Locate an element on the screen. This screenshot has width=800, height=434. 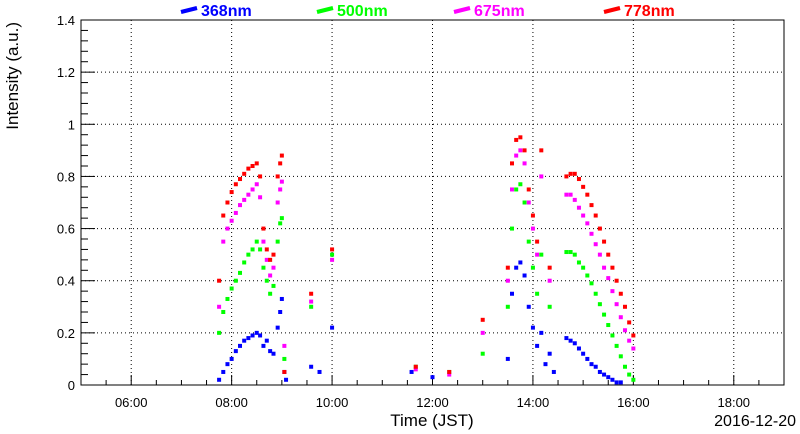
x-axis-title: Time (JST) is located at coordinates (431, 420).